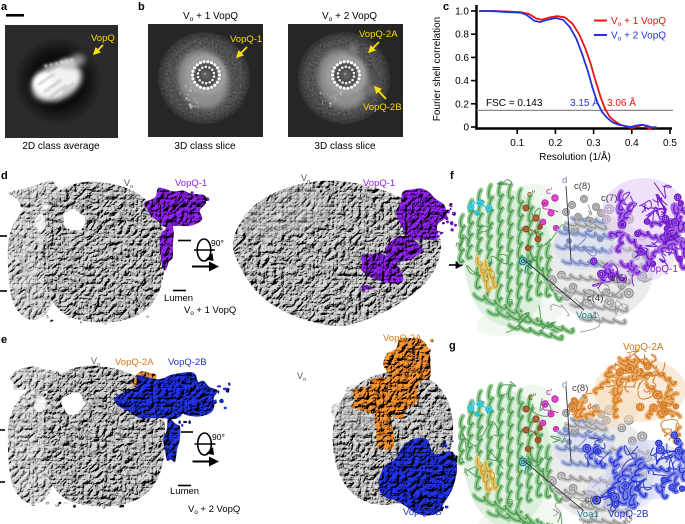 The width and height of the screenshot is (685, 524). What do you see at coordinates (141, 7) in the screenshot?
I see `svg-text: b` at bounding box center [141, 7].